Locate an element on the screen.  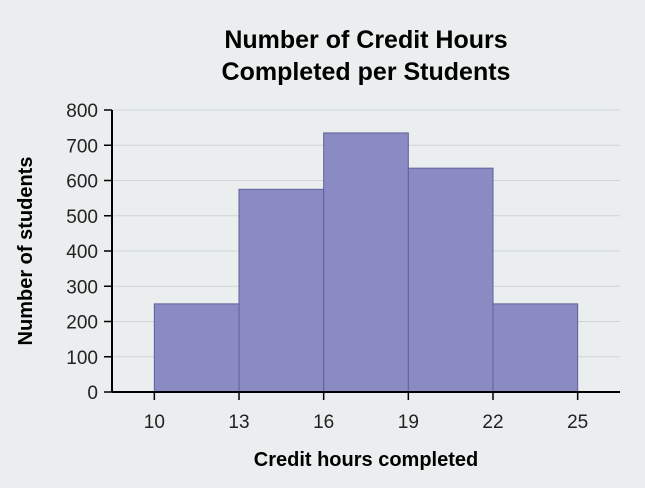
x-axis-ticks: 10 13 16 19 22 25 is located at coordinates (366, 412).